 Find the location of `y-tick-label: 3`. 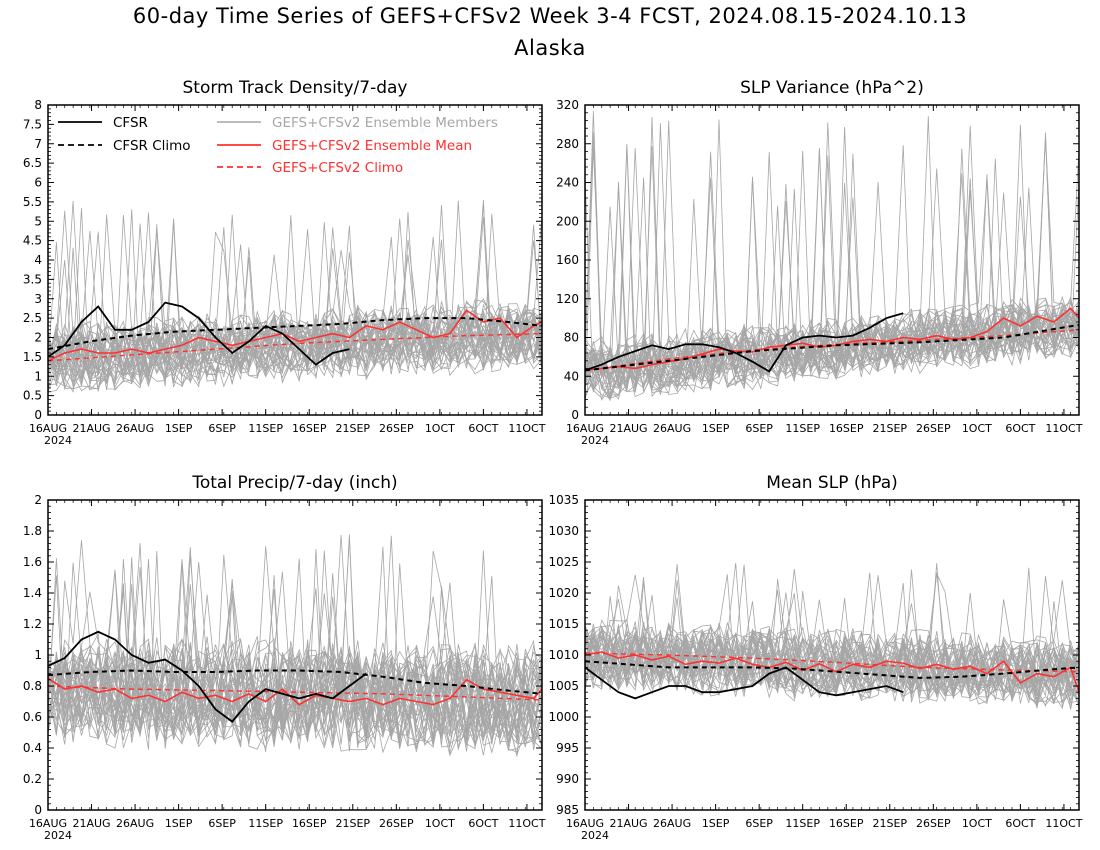

y-tick-label: 3 is located at coordinates (38, 299).